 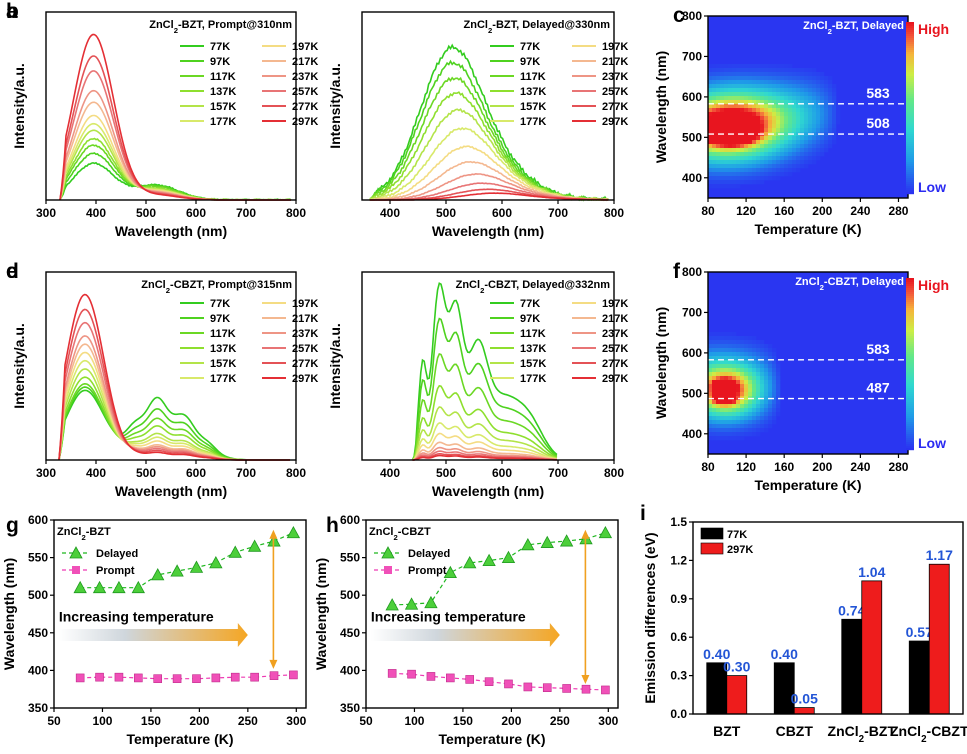 What do you see at coordinates (96, 213) in the screenshot?
I see `panel-a-x-tick-label: 400` at bounding box center [96, 213].